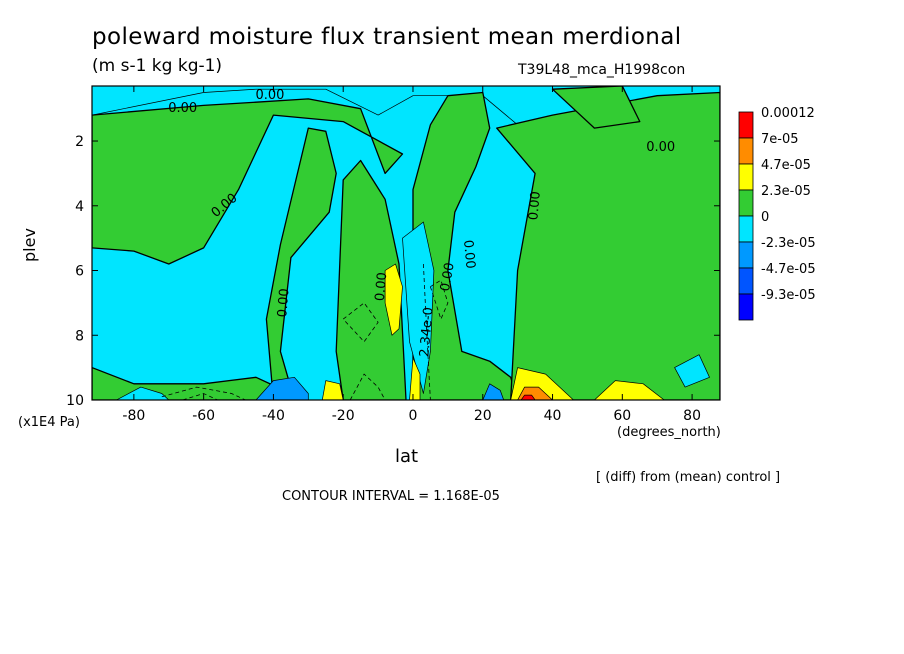  What do you see at coordinates (75, 401) in the screenshot?
I see `y-tick-label-4: 10` at bounding box center [75, 401].